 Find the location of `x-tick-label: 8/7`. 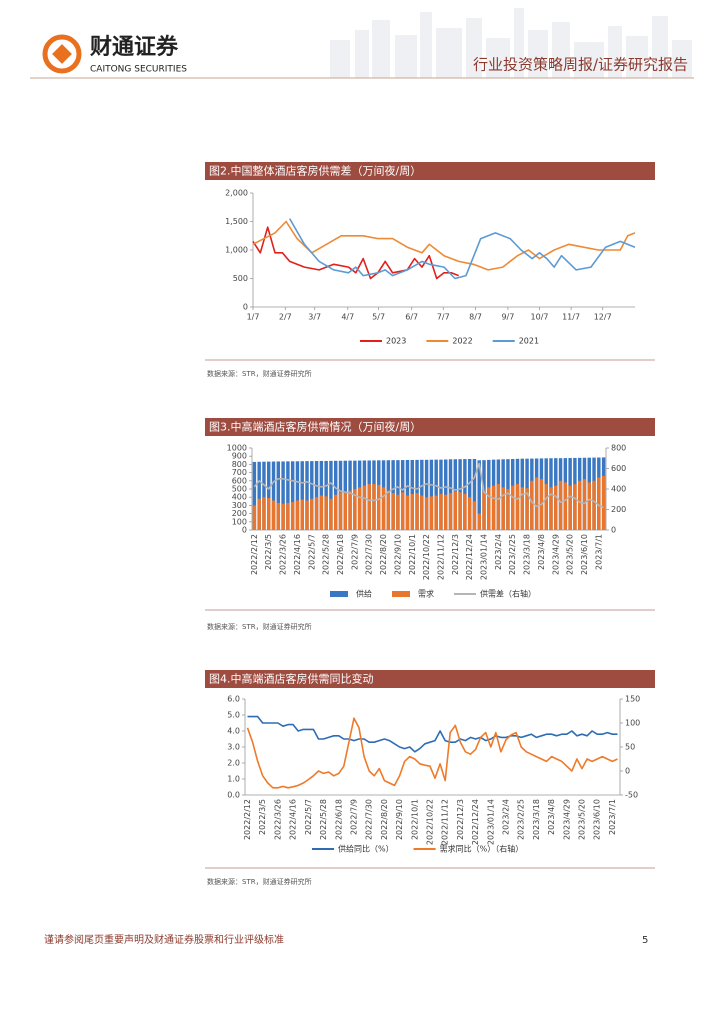

x-tick-label: 8/7 is located at coordinates (475, 317).